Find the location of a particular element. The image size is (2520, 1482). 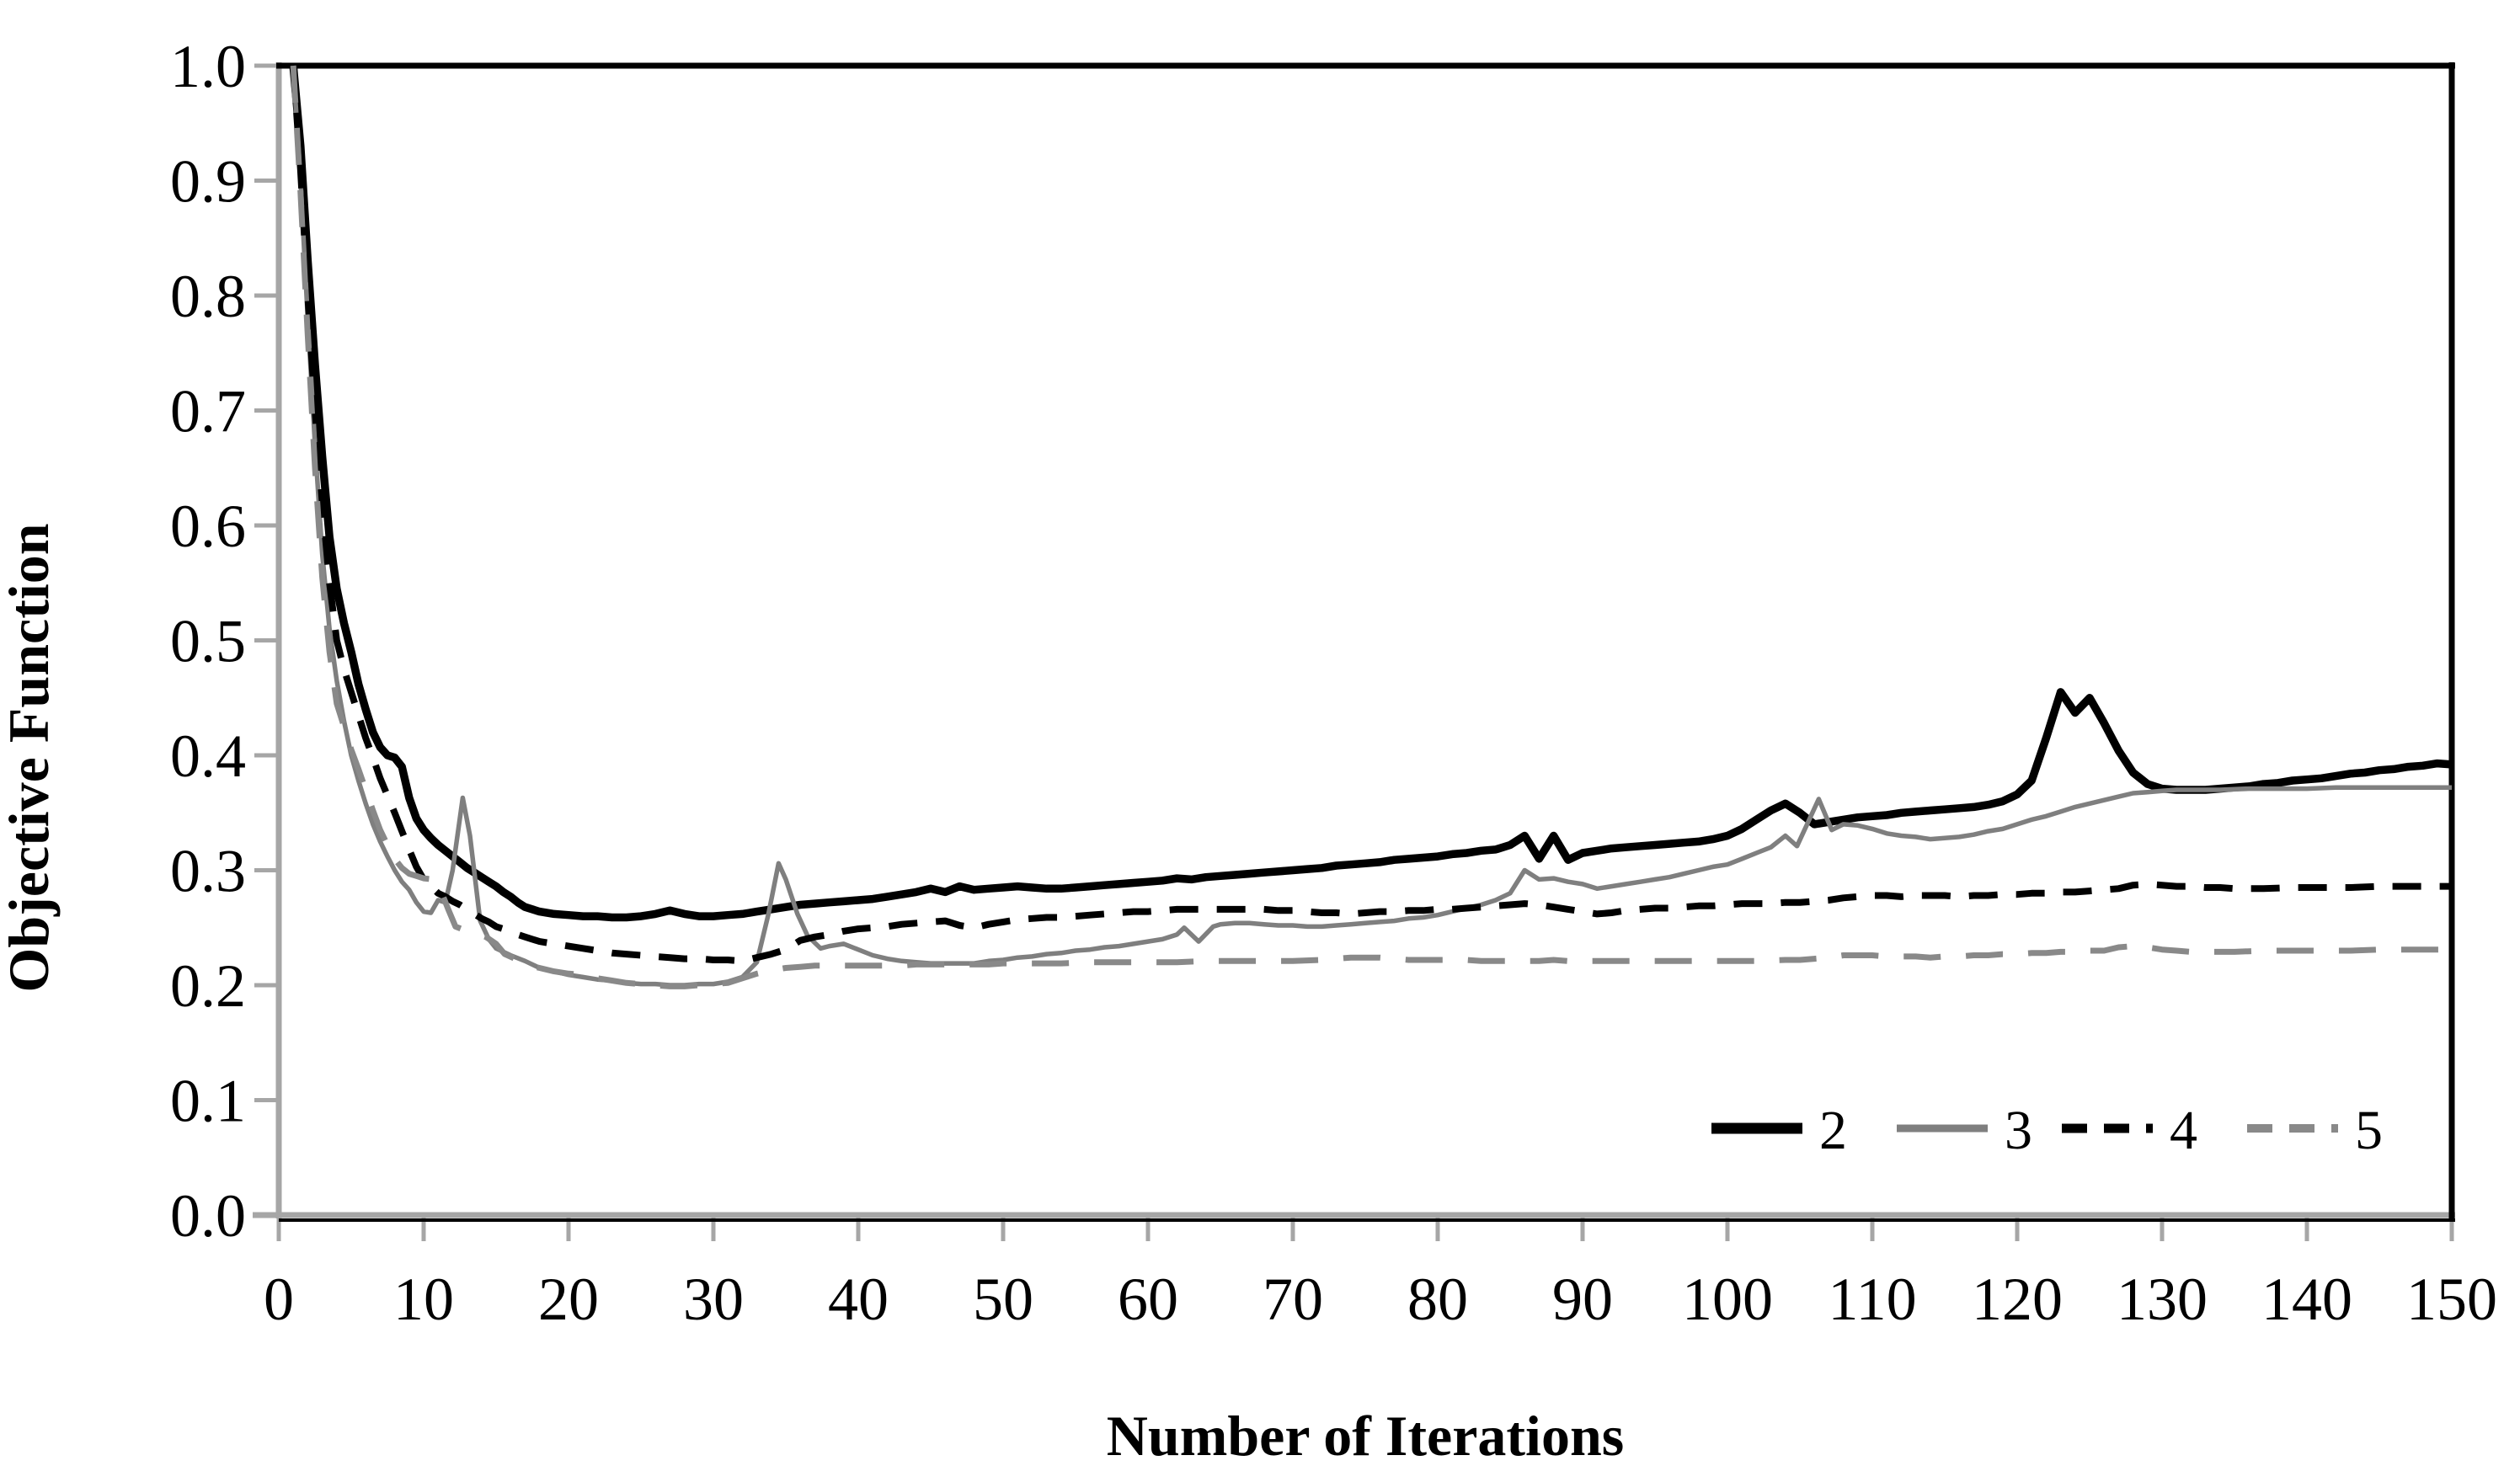

x-tick-label: 80 is located at coordinates (1437, 1300).